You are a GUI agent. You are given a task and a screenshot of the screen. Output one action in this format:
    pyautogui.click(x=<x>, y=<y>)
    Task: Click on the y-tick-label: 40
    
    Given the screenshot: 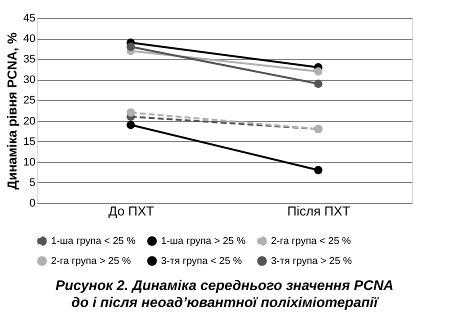 What is the action you would take?
    pyautogui.click(x=29, y=39)
    